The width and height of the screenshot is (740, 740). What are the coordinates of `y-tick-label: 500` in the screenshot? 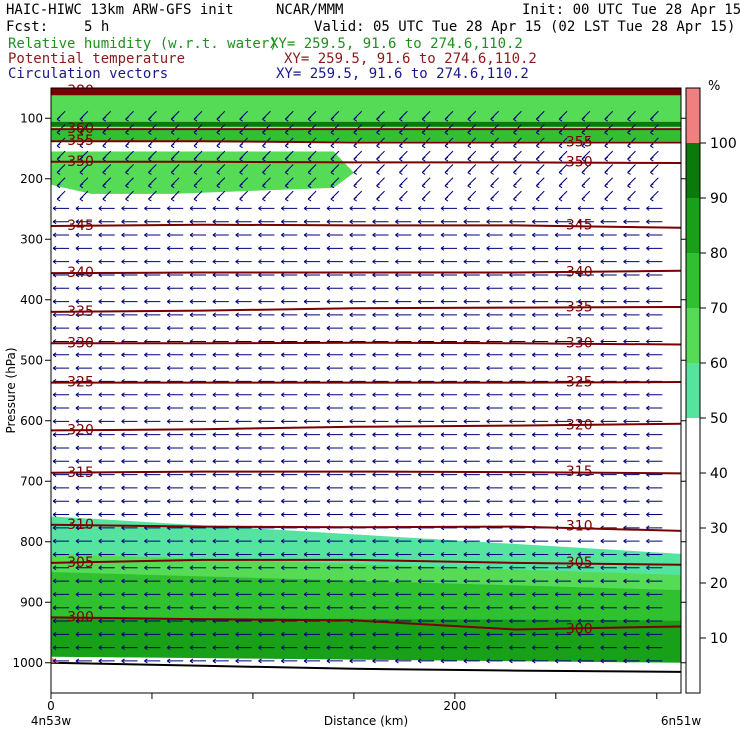 It's located at (31, 360).